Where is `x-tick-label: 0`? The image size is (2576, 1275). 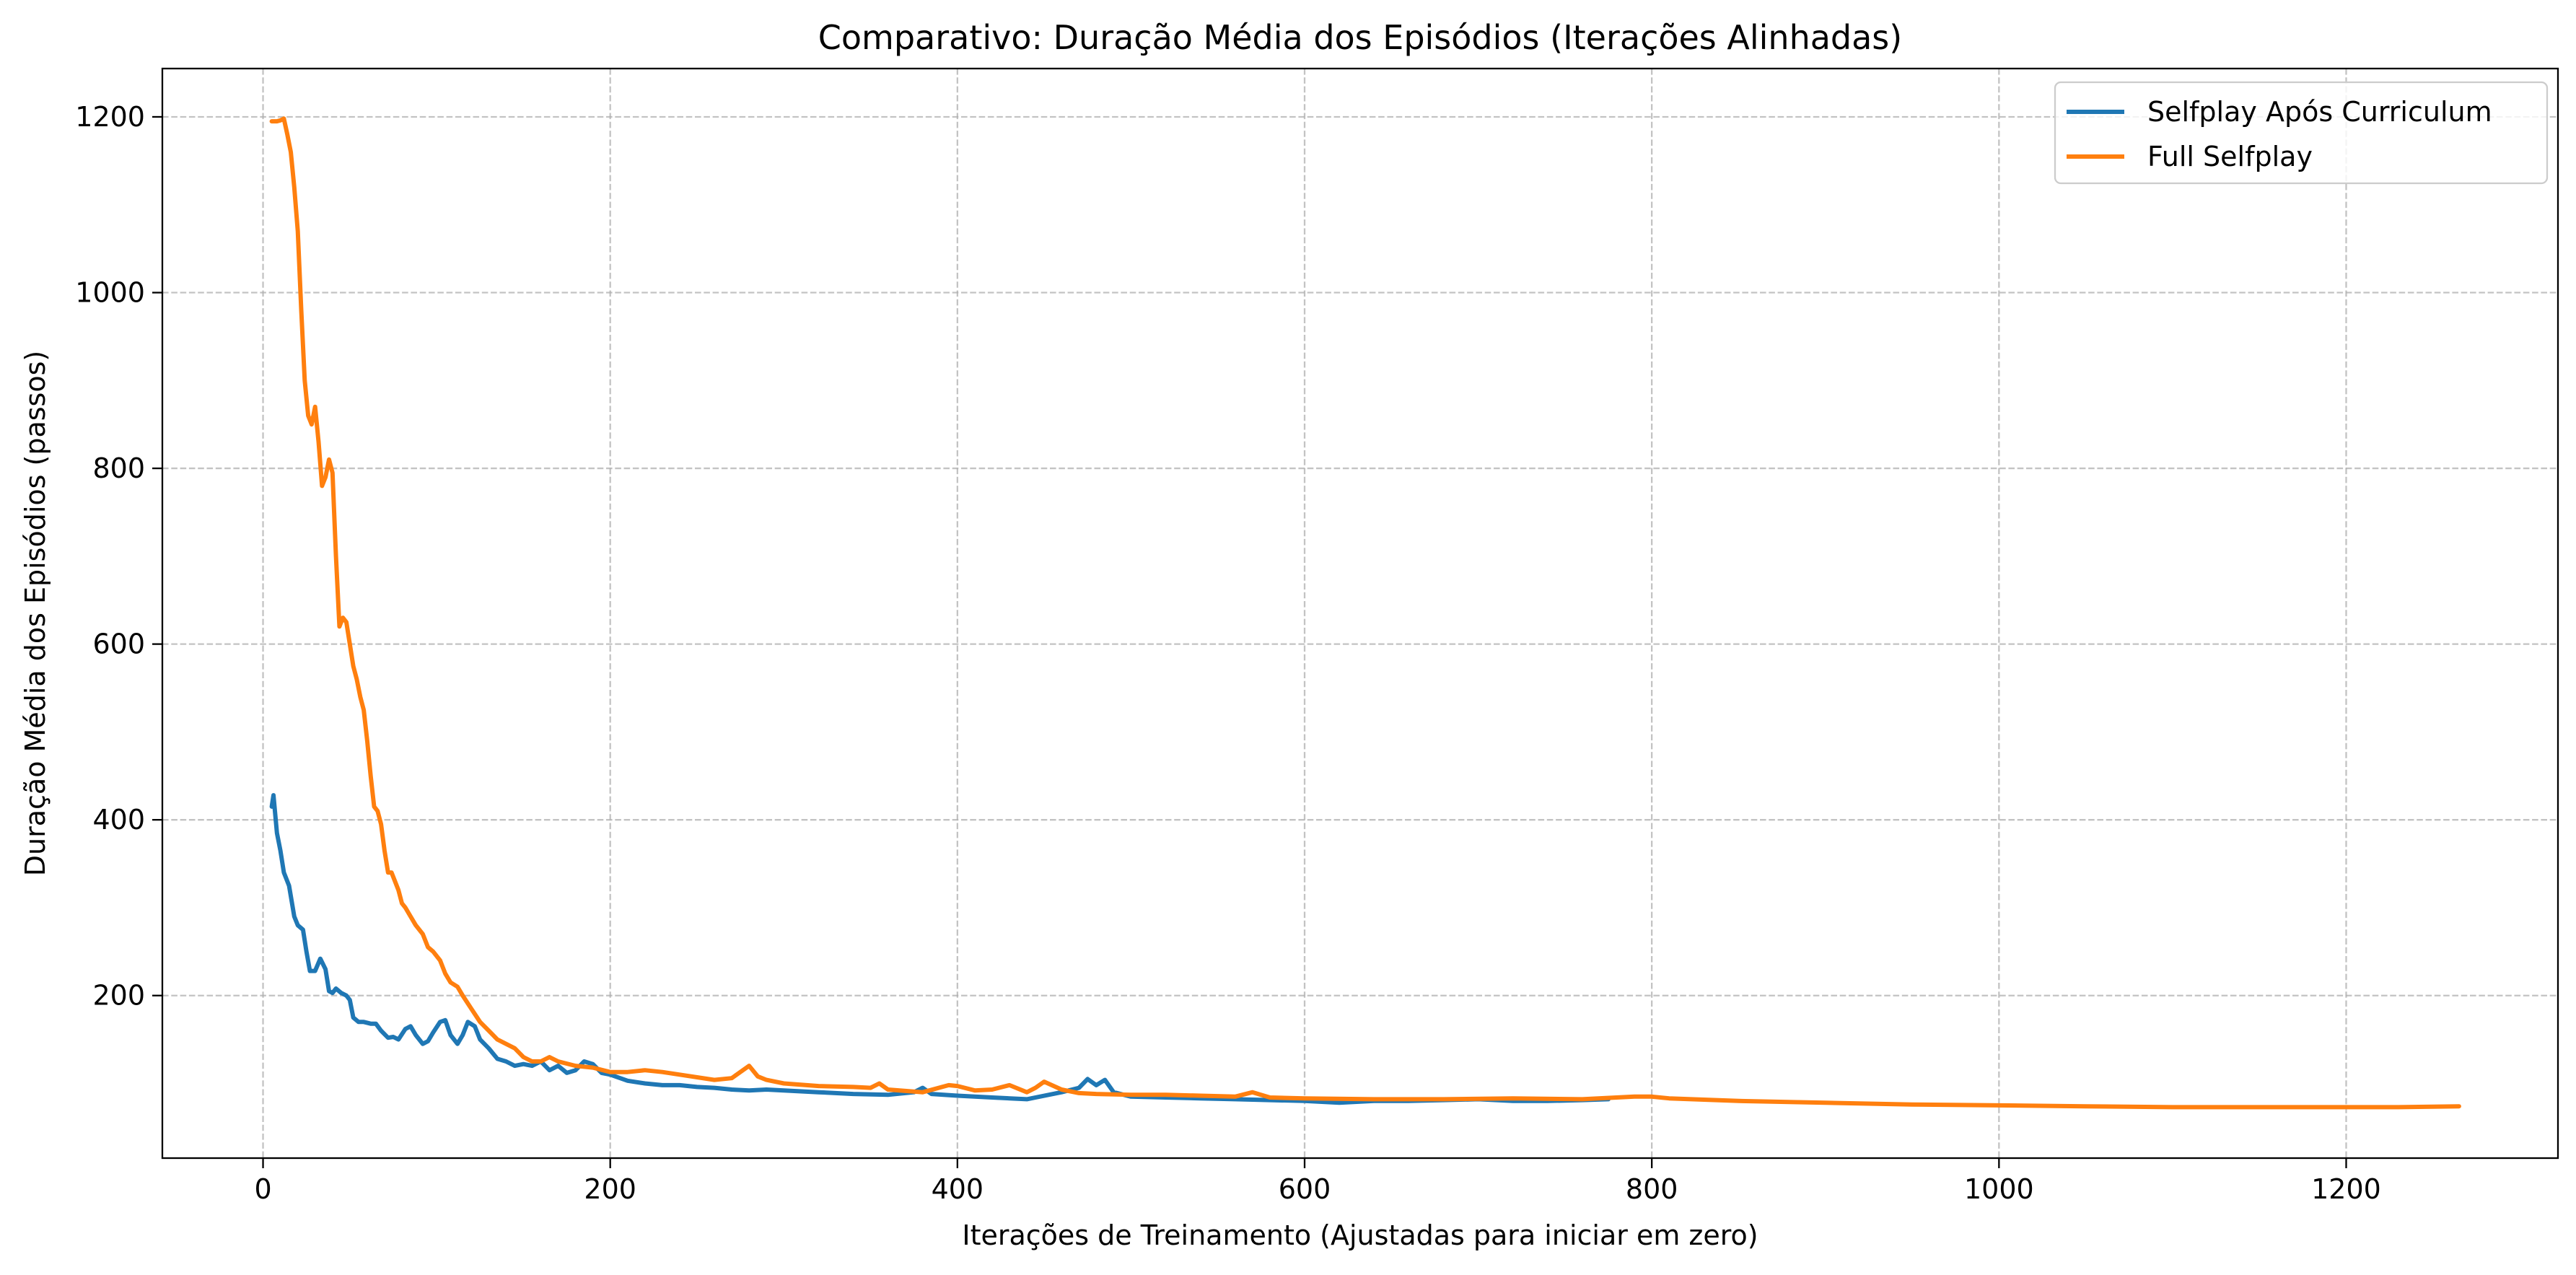 x-tick-label: 0 is located at coordinates (262, 1189).